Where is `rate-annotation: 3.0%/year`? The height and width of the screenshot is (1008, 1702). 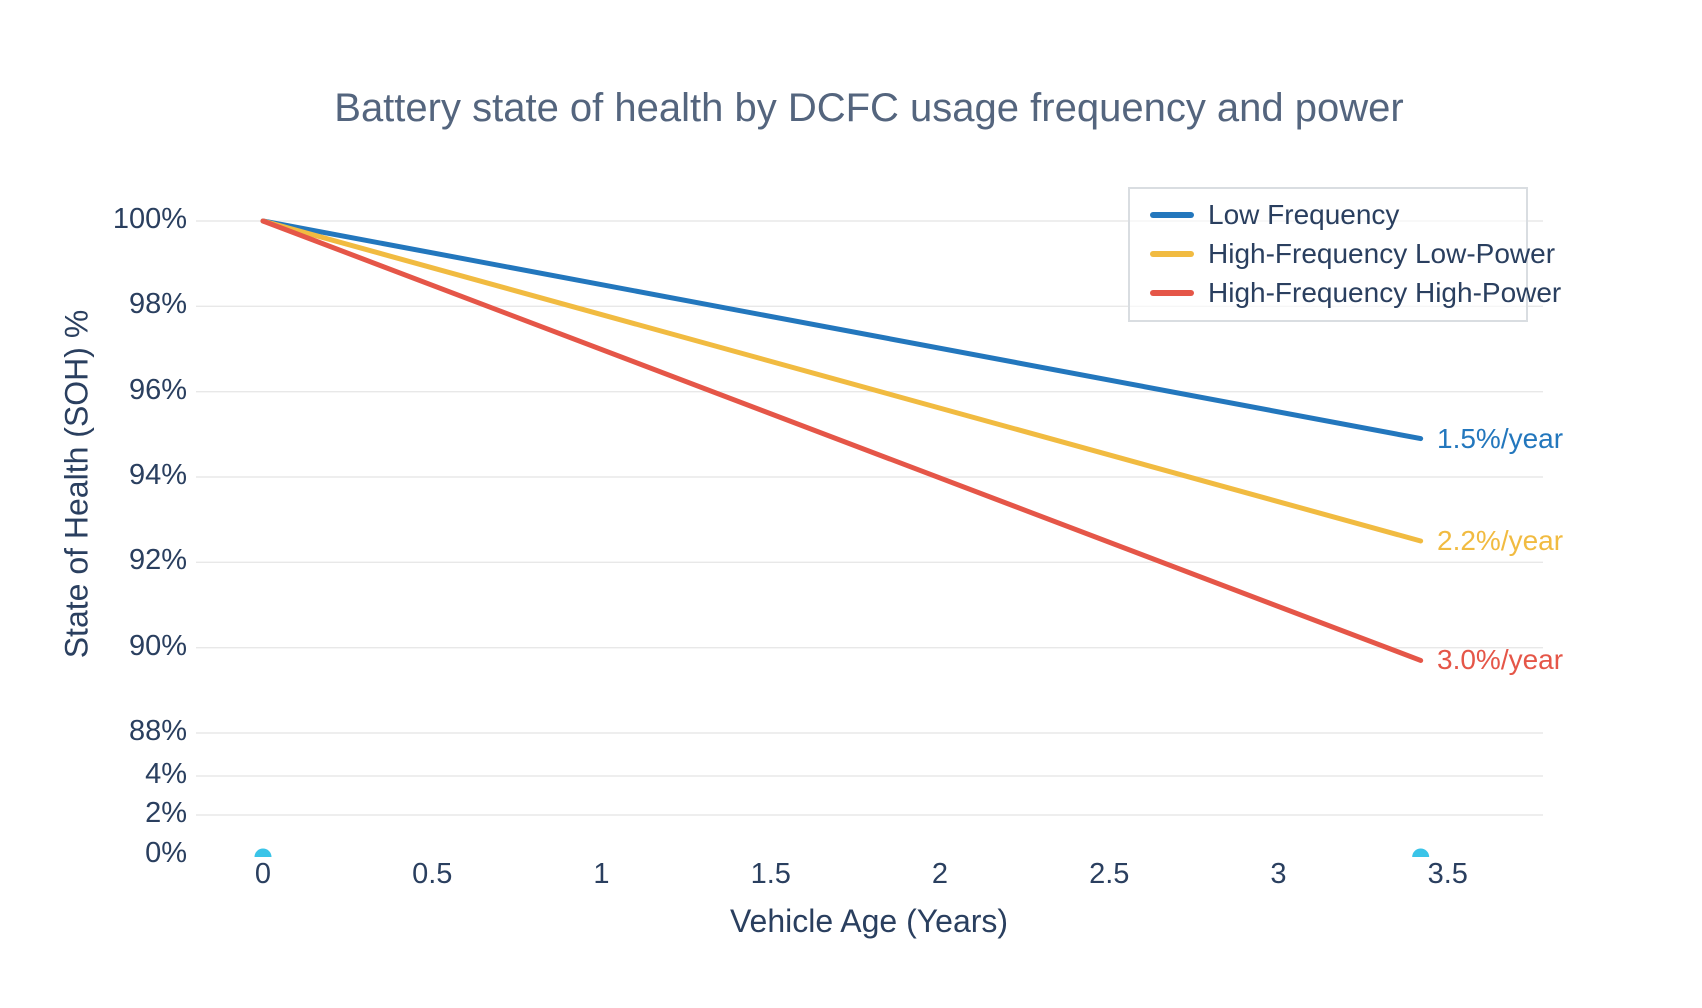
rate-annotation: 3.0%/year is located at coordinates (1500, 660).